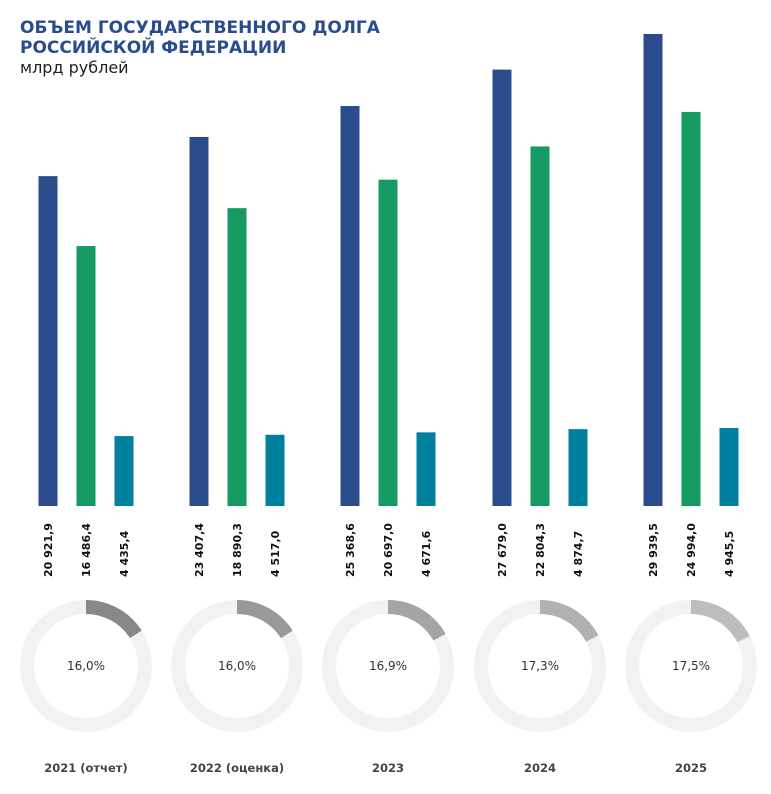 The width and height of the screenshot is (771, 794). Describe the element at coordinates (153, 48) in the screenshot. I see `title-line-2: РОССИЙСКОЙ ФЕДЕРАЦИИ` at that location.